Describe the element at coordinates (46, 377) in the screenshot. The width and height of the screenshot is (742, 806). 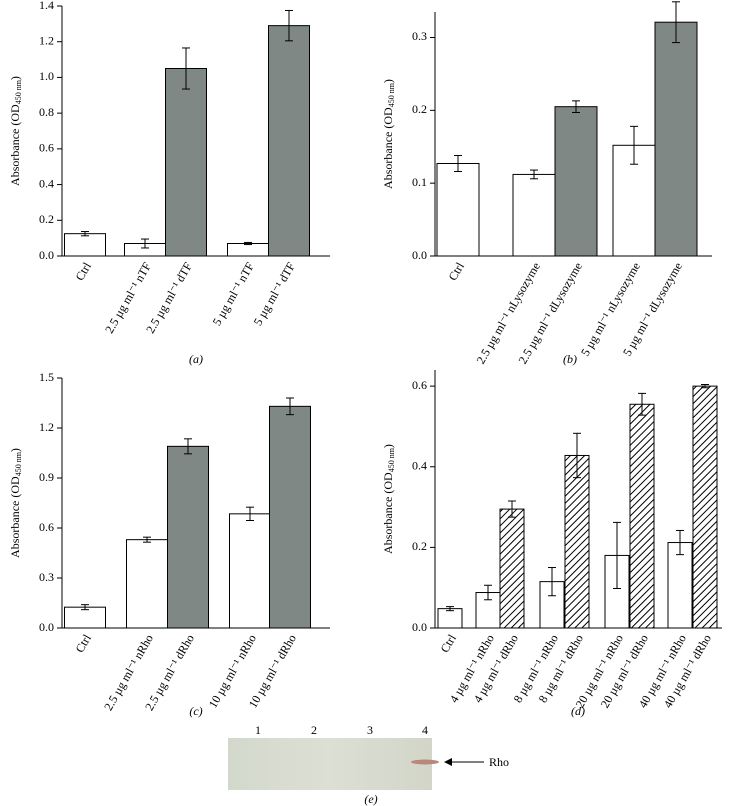
I see `y-tick-label: 1.5` at that location.